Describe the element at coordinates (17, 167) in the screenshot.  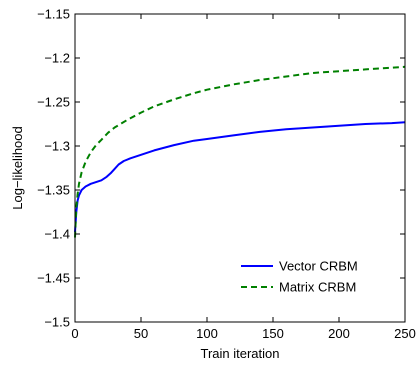
I see `y-axis-title: Log−likelihood` at that location.